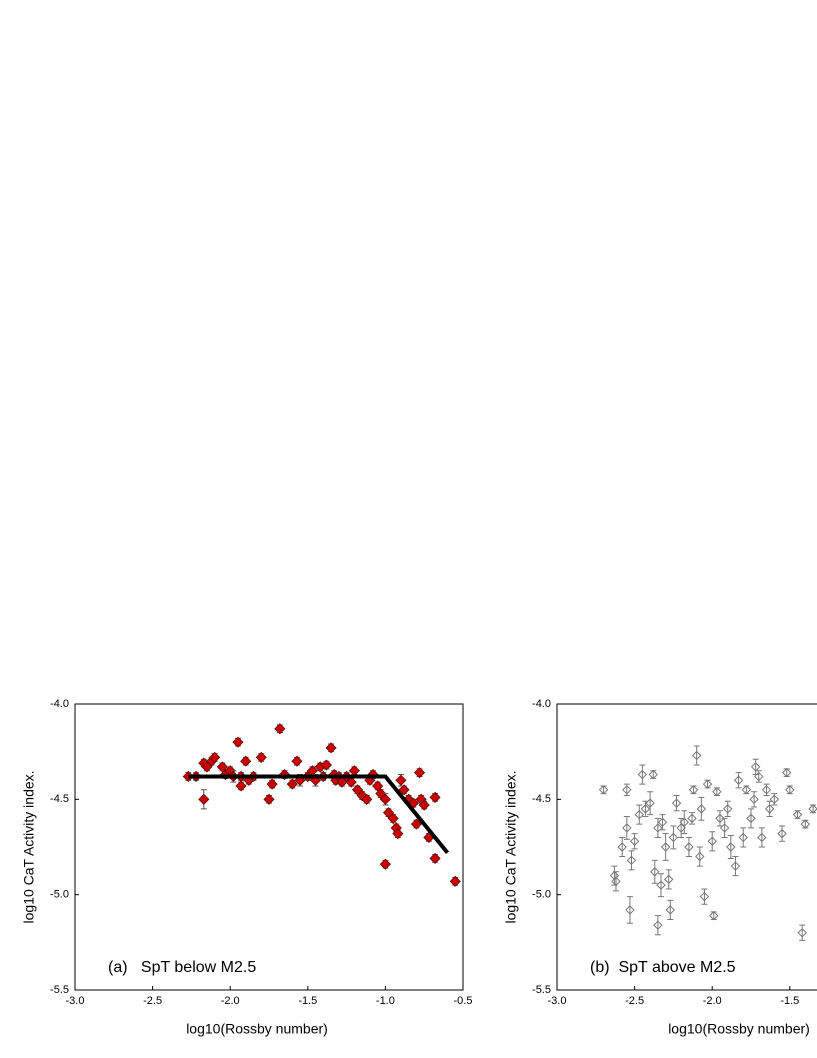  I want to click on annotation-box, so click(663, 968).